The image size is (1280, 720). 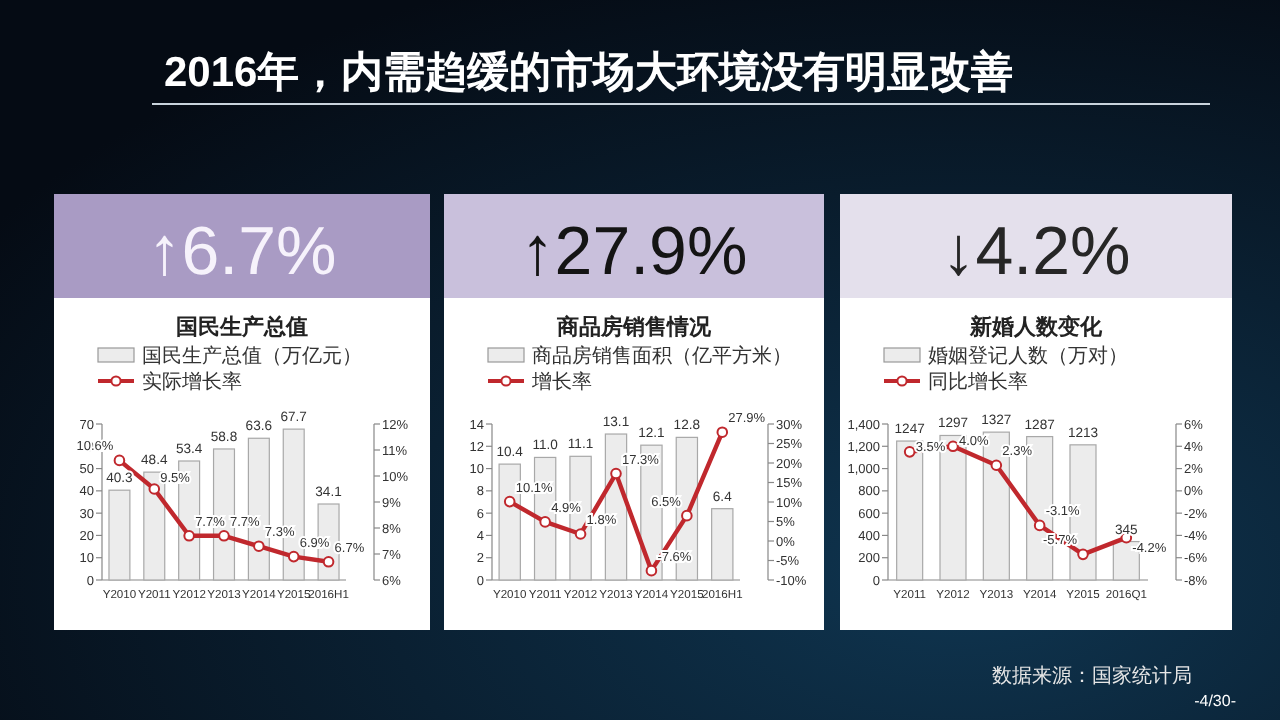 I want to click on text: -4/30-, so click(x=1215, y=701).